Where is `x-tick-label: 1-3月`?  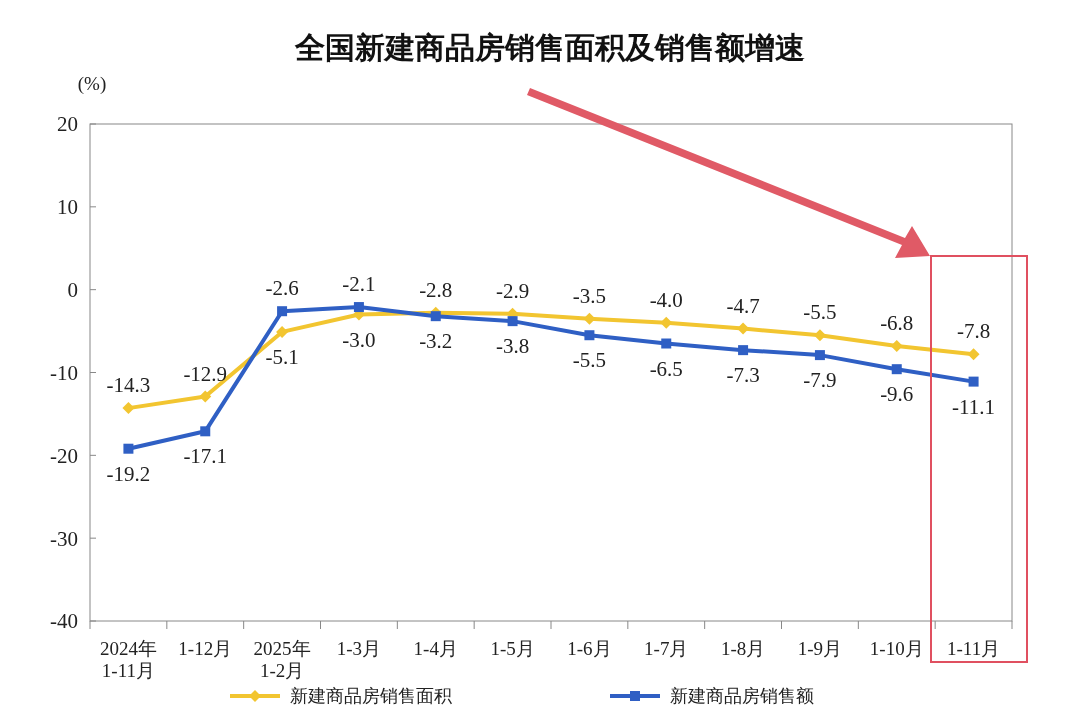
x-tick-label: 1-3月 is located at coordinates (359, 648).